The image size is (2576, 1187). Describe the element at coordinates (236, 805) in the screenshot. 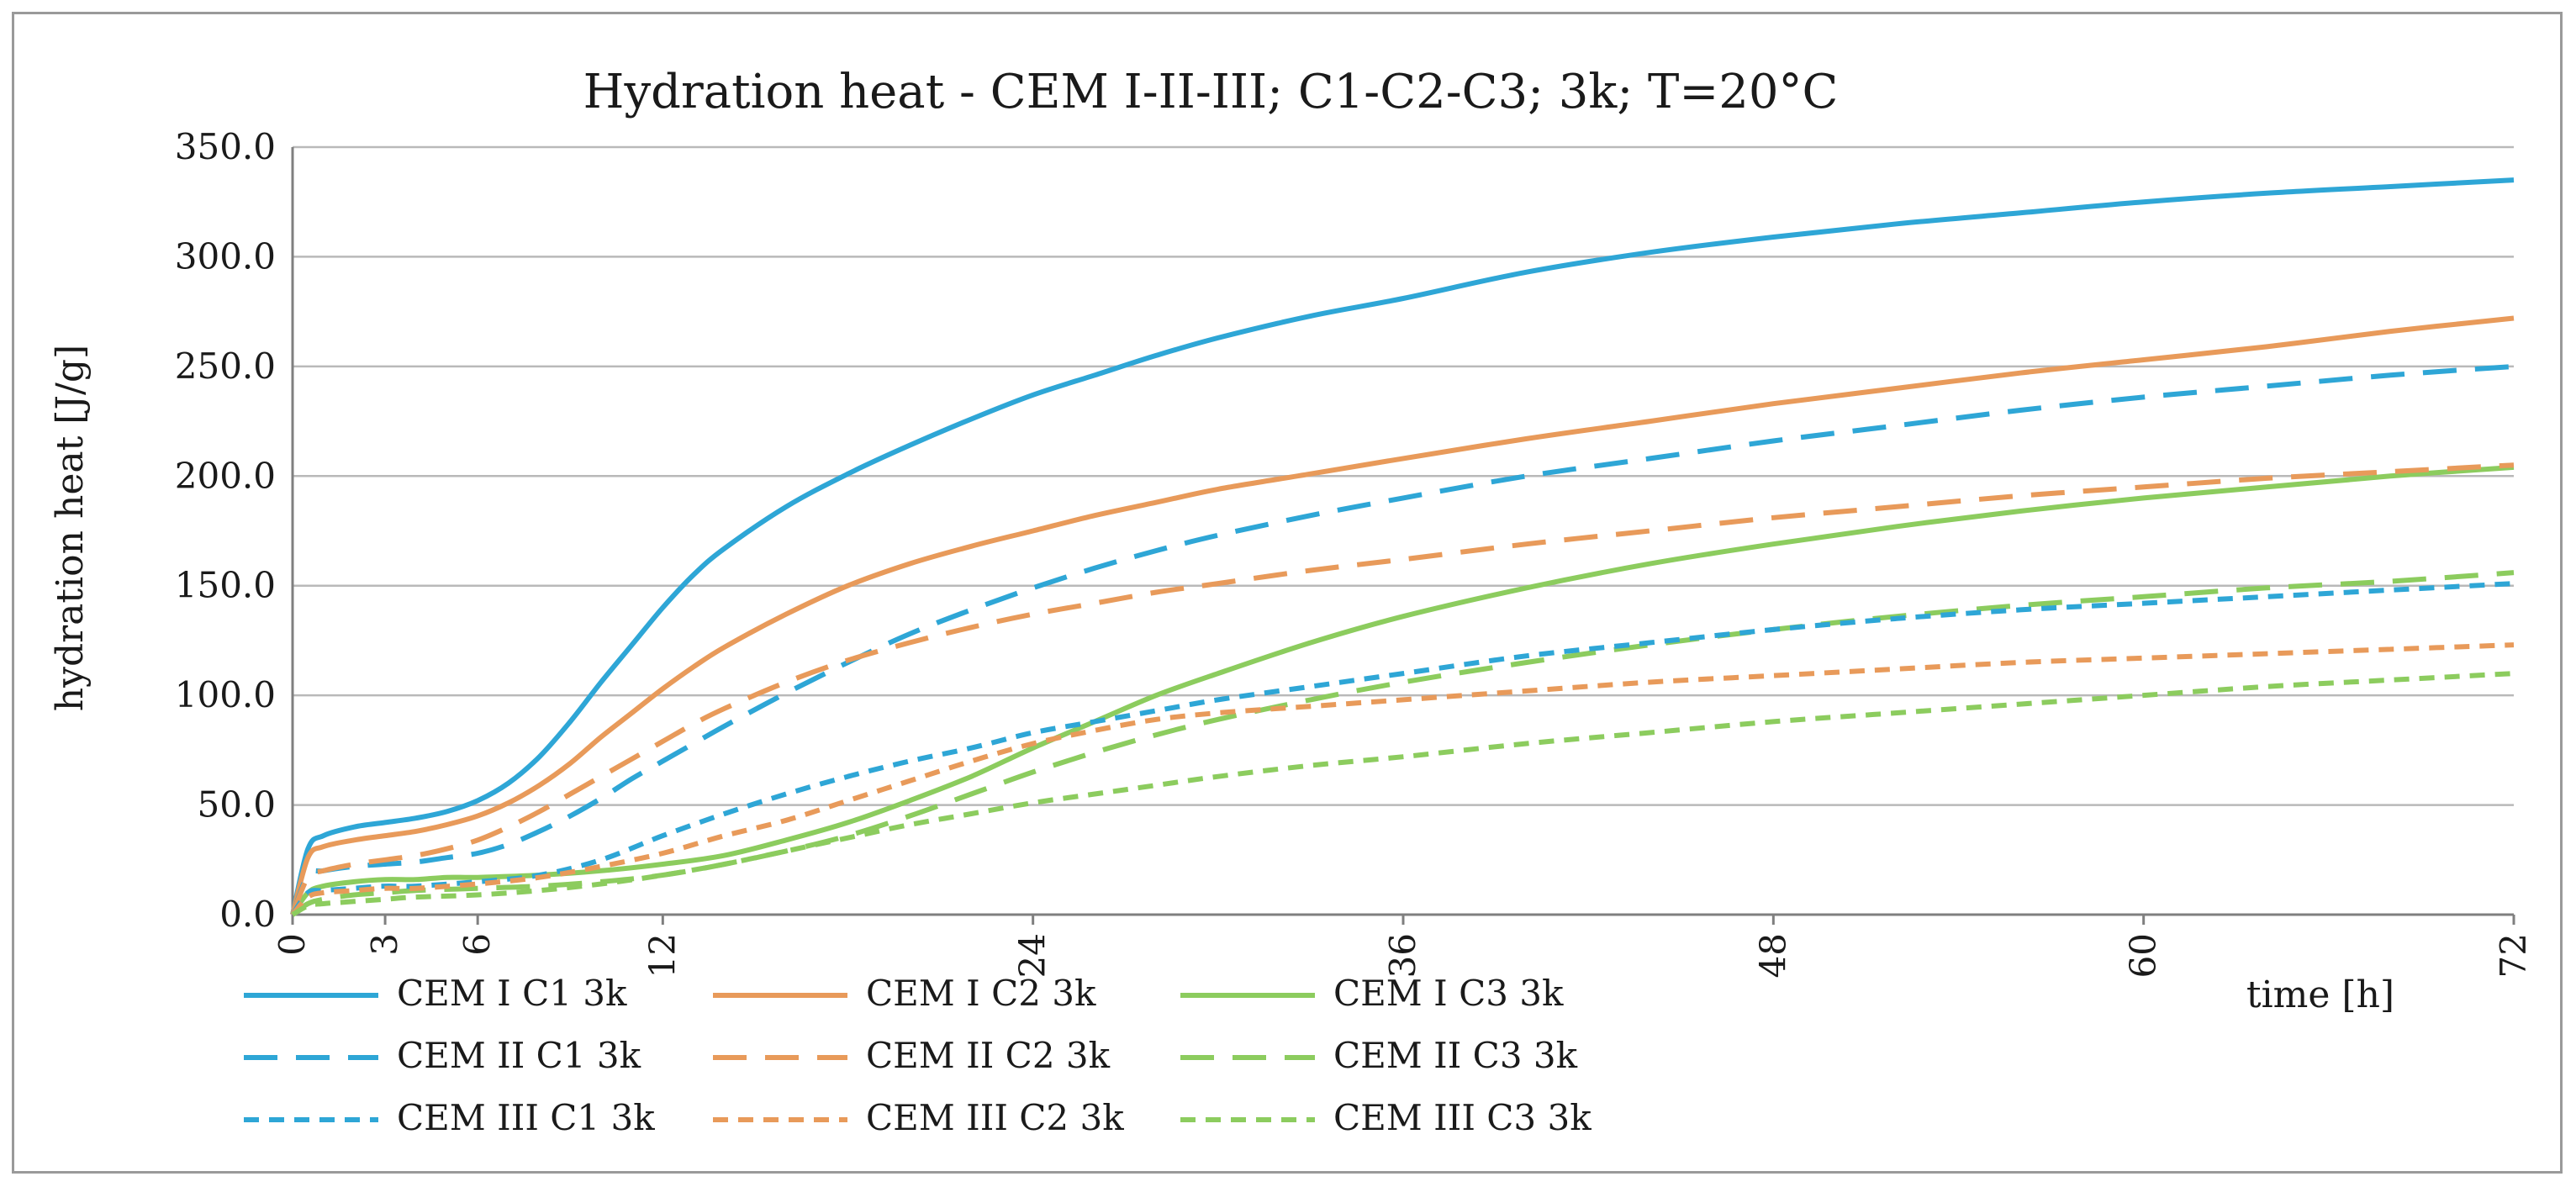

I see `y-tick-label: 50.0` at that location.